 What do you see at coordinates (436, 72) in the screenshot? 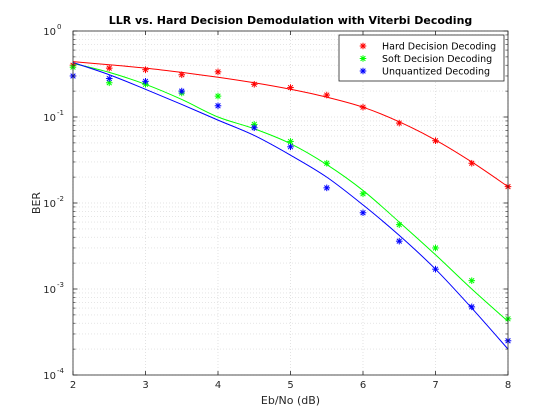
I see `legend-label-3: Unquantized Decoding` at bounding box center [436, 72].